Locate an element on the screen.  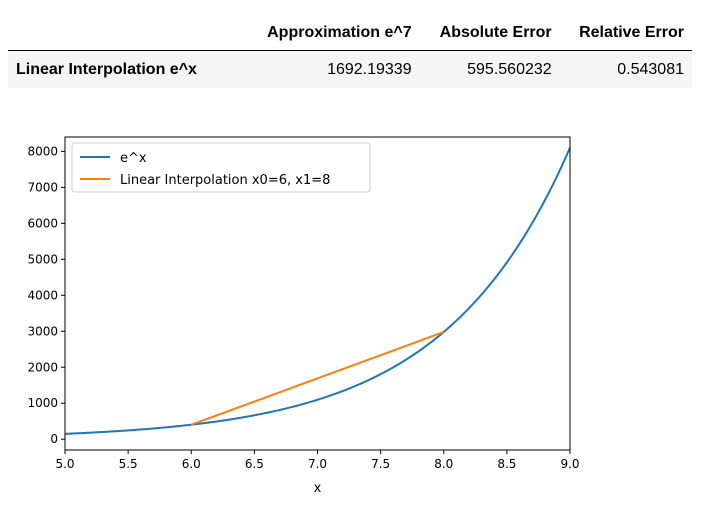
y-tick-label: 0 is located at coordinates (54, 439).